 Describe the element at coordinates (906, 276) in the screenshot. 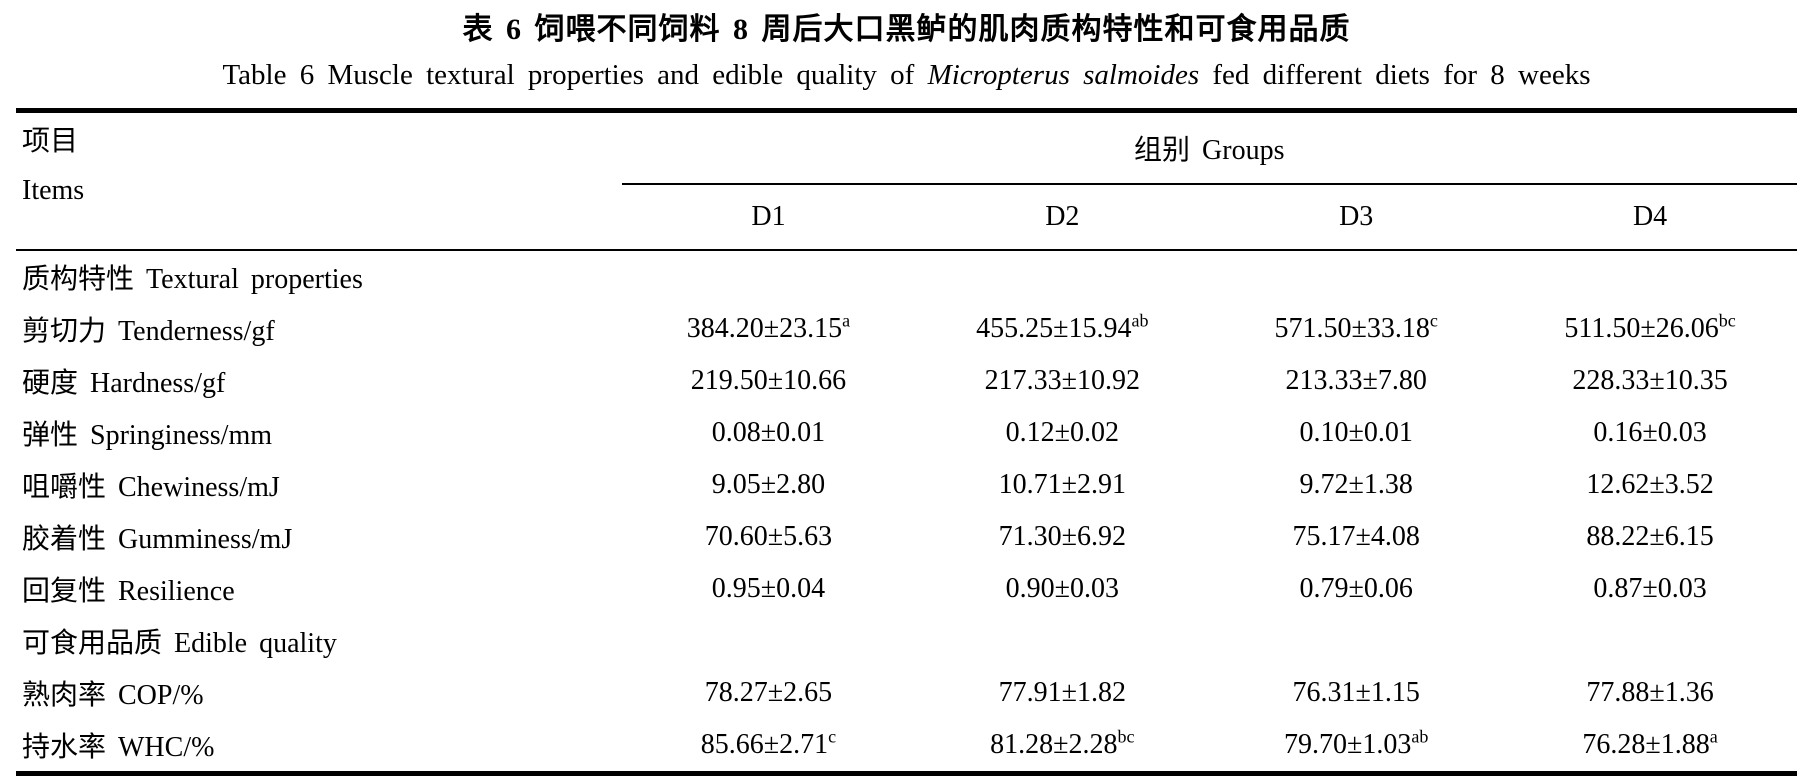

I see `section-row: 质构特性 Textural properties` at that location.